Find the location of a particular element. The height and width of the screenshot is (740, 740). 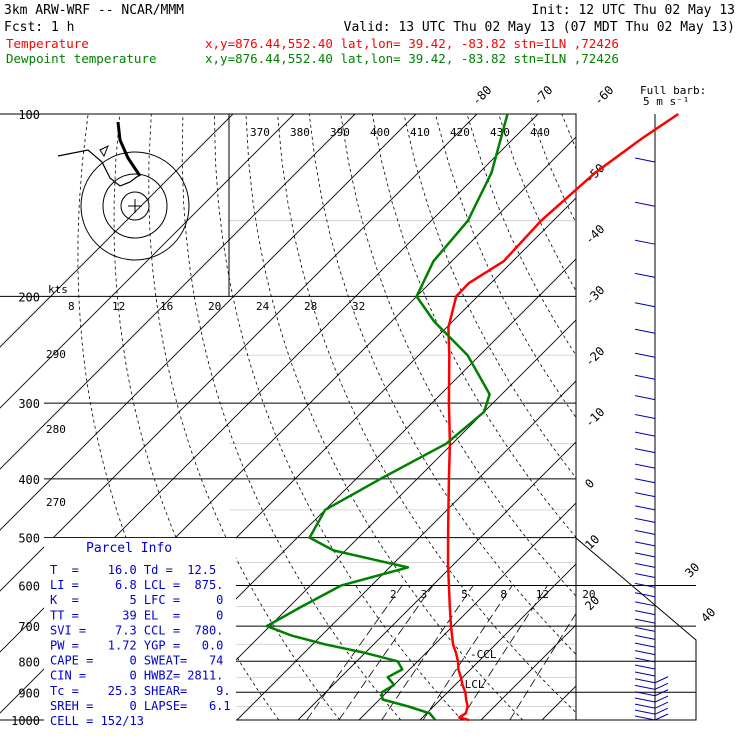

parcel-info-row: CAPE = 0 SWEAT= 74 is located at coordinates (136, 661).